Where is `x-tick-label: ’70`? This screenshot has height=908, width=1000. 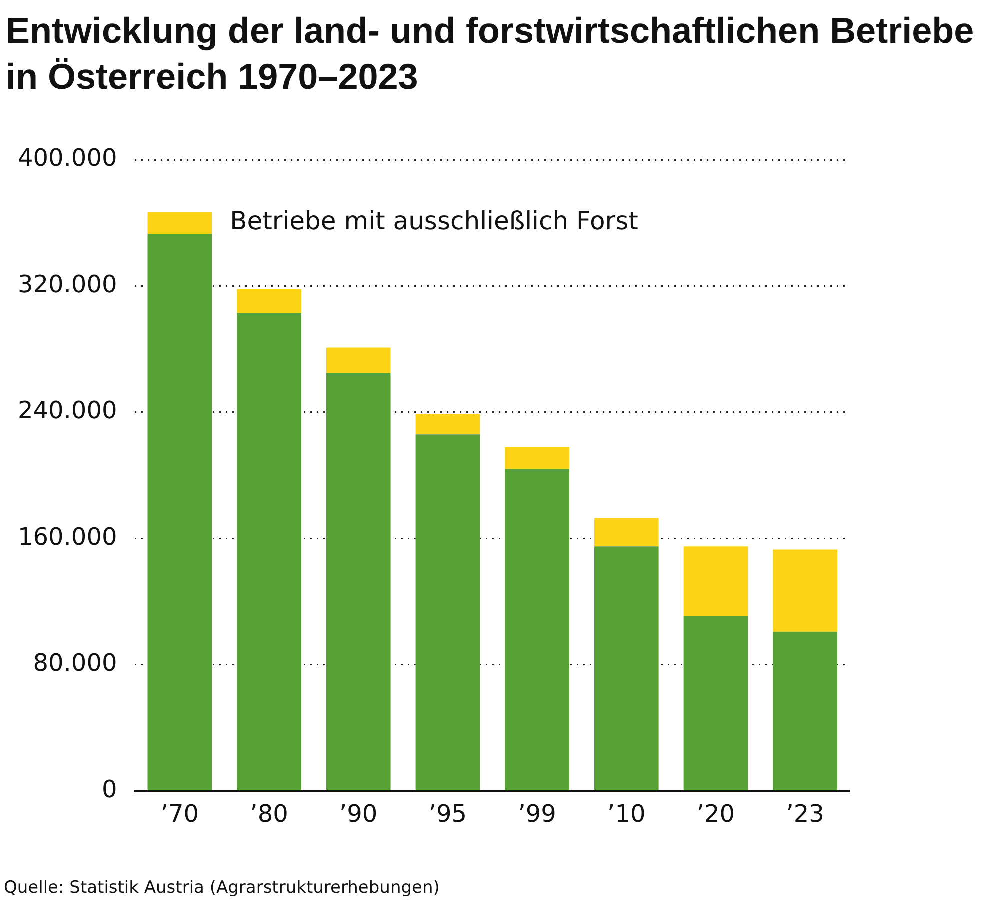
x-tick-label: ’70 is located at coordinates (180, 814).